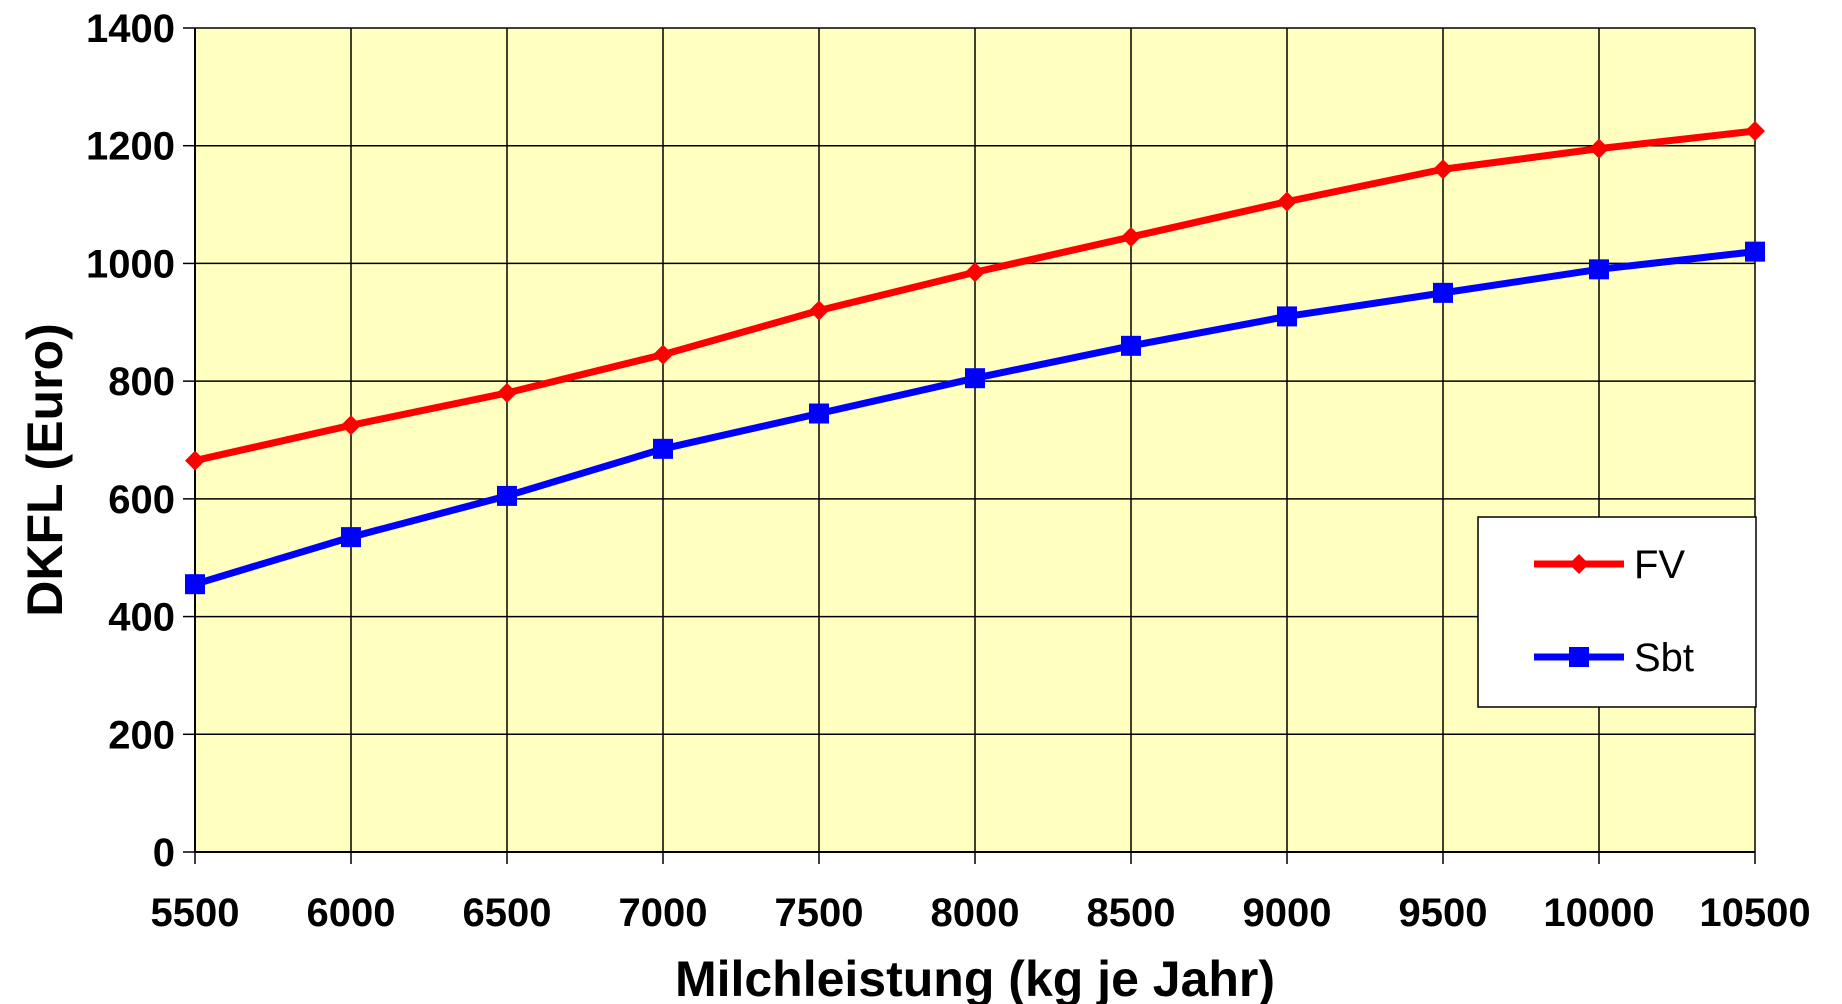 Image resolution: width=1842 pixels, height=1004 pixels. Describe the element at coordinates (164, 853) in the screenshot. I see `y-tick-label: 0` at that location.